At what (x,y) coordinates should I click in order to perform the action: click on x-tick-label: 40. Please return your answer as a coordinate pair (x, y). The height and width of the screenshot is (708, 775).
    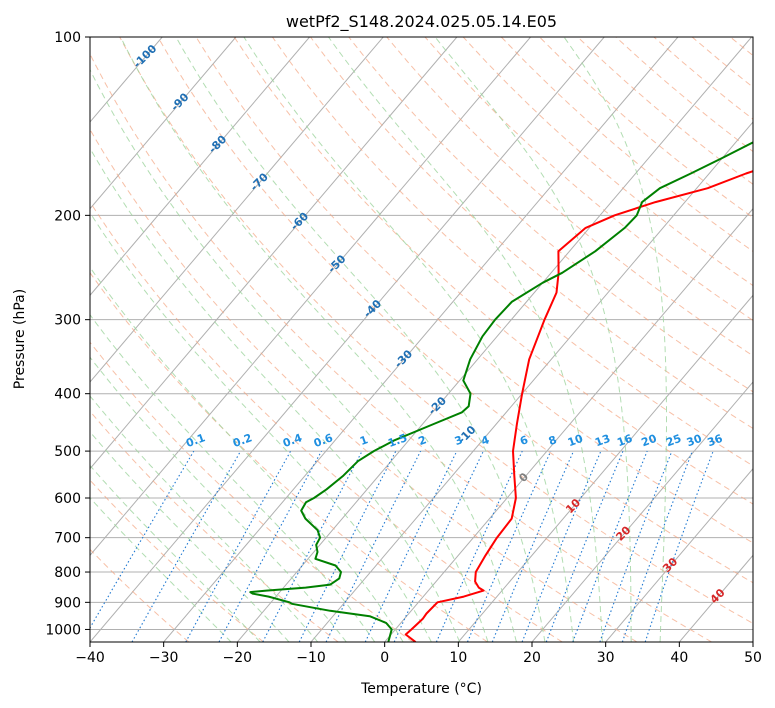
    Looking at the image, I should click on (679, 658).